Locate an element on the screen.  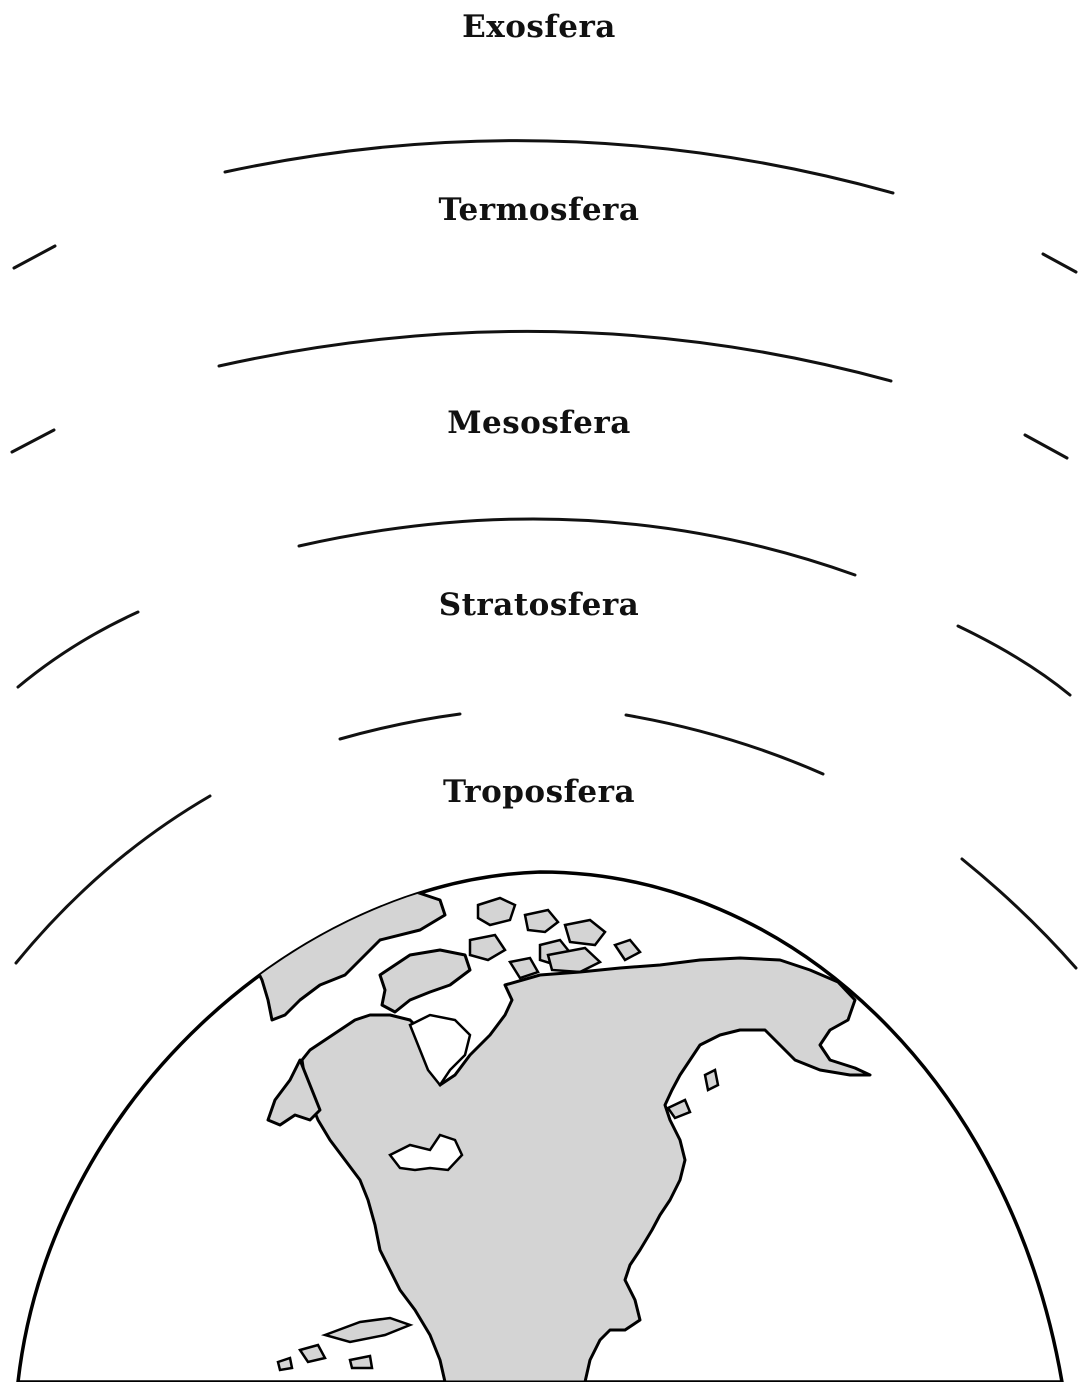
boundary-termo-meso is located at coordinates (539, 394).